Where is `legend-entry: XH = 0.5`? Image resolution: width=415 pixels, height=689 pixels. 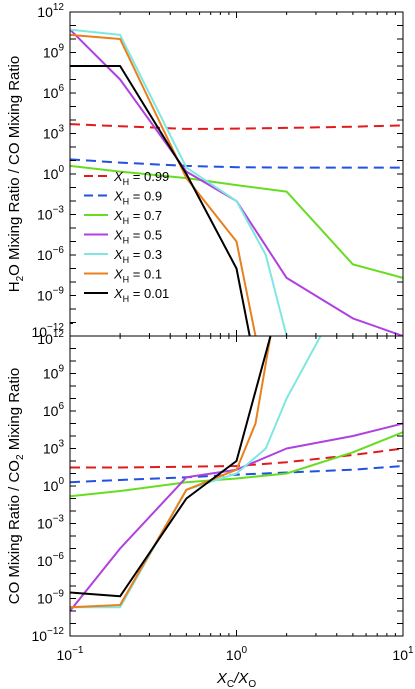 legend-entry: XH = 0.5 is located at coordinates (137, 237).